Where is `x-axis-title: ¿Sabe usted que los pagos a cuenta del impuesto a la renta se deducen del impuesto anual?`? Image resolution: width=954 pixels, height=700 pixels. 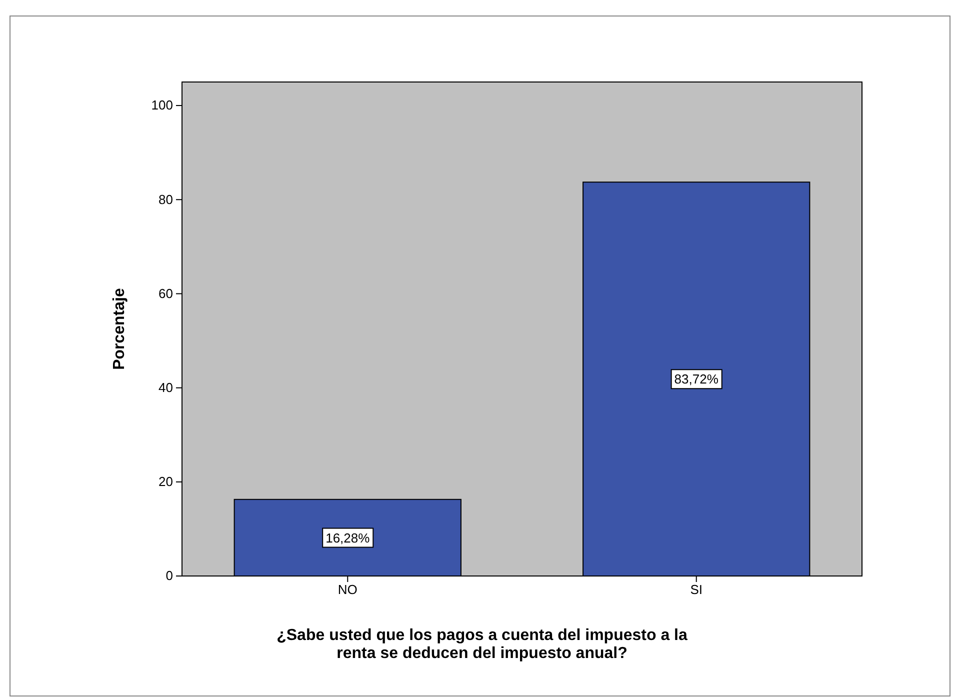 x-axis-title: ¿Sabe usted que los pagos a cuenta del impuesto a la renta se deducen del impuesto anual? is located at coordinates (482, 644).